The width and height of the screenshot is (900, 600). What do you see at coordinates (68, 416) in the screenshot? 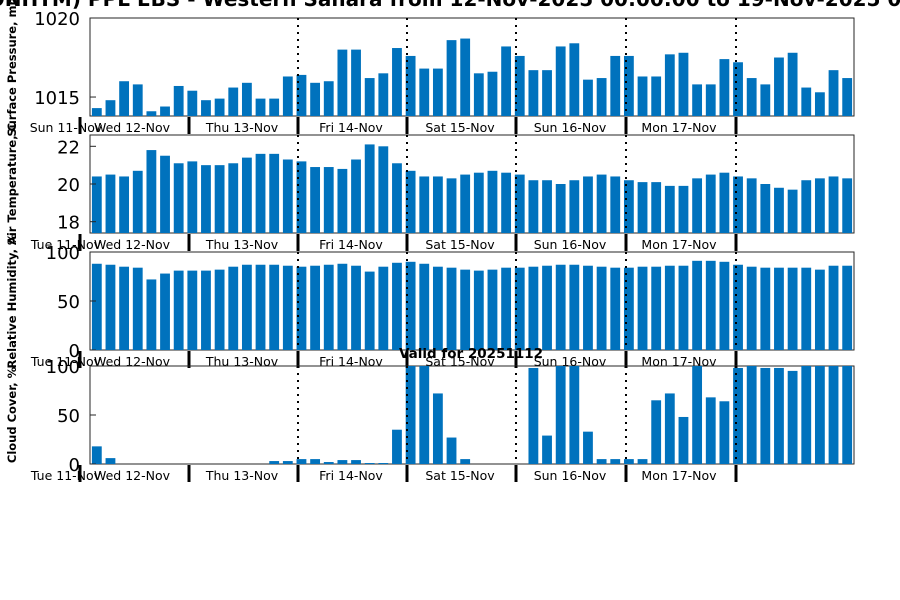
I see `y-tick-label: 50` at bounding box center [68, 416].